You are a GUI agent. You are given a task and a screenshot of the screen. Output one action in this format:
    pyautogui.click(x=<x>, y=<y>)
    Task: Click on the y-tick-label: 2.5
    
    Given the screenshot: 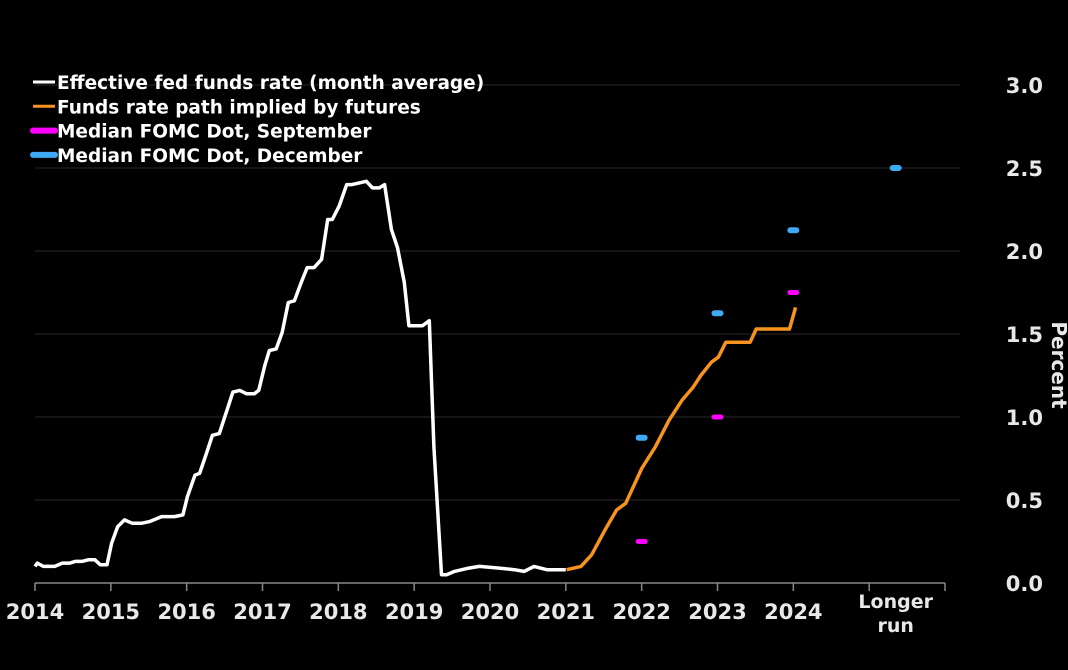 What is the action you would take?
    pyautogui.click(x=1024, y=169)
    